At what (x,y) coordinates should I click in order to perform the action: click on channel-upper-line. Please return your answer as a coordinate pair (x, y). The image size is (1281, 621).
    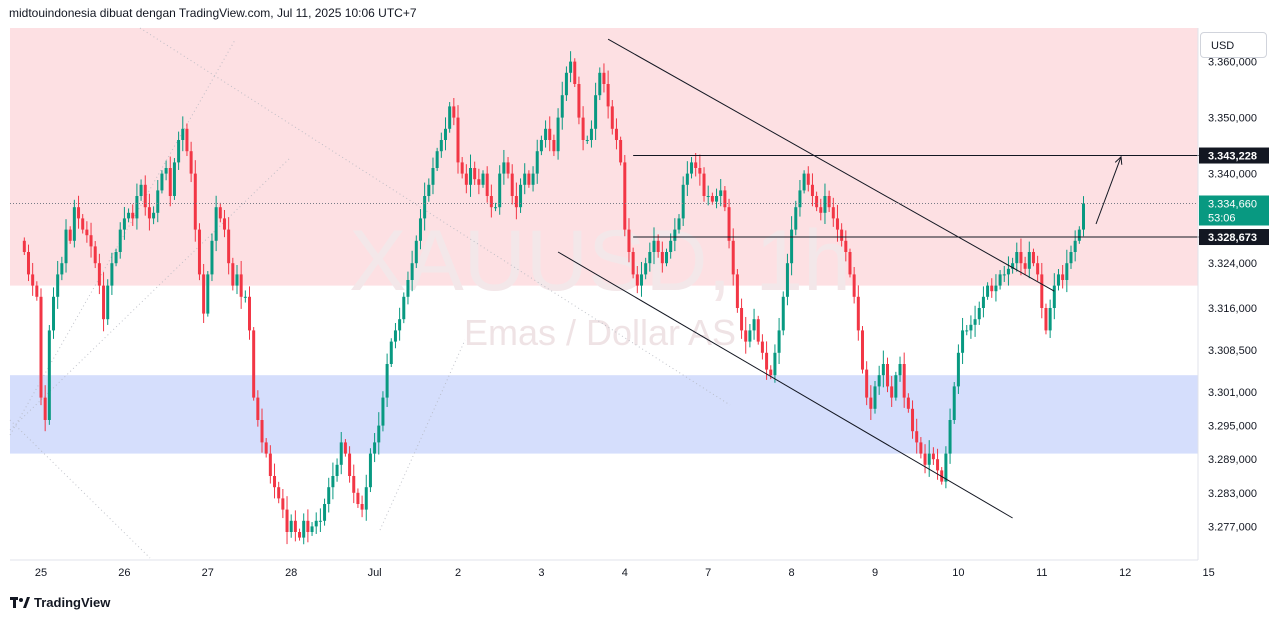
    Looking at the image, I should click on (831, 165).